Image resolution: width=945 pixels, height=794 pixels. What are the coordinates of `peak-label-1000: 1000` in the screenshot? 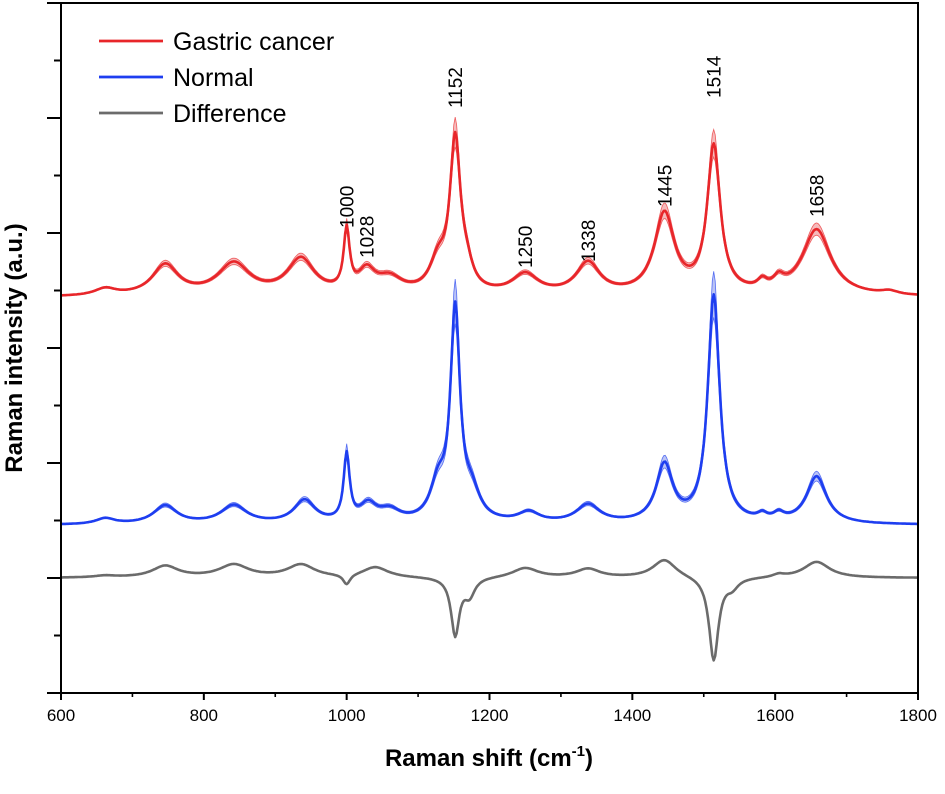 It's located at (348, 207).